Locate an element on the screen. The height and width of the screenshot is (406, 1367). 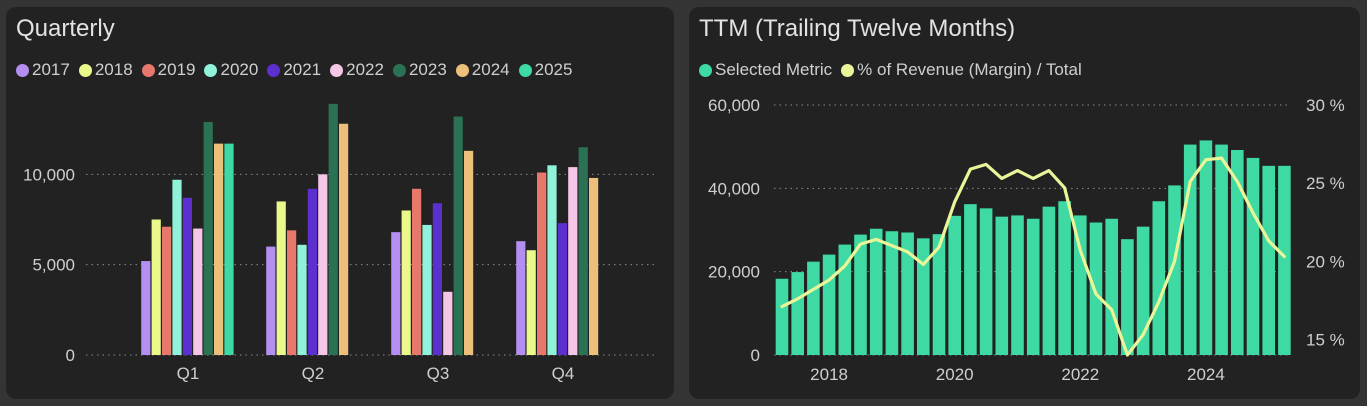
y2-tick-label: 30 % is located at coordinates (1325, 105).